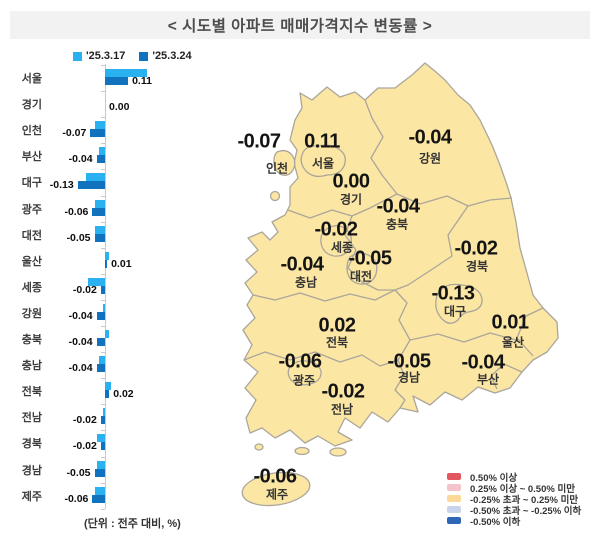 The width and height of the screenshot is (600, 541). Describe the element at coordinates (31, 444) in the screenshot. I see `bar-category-label: 경북` at that location.